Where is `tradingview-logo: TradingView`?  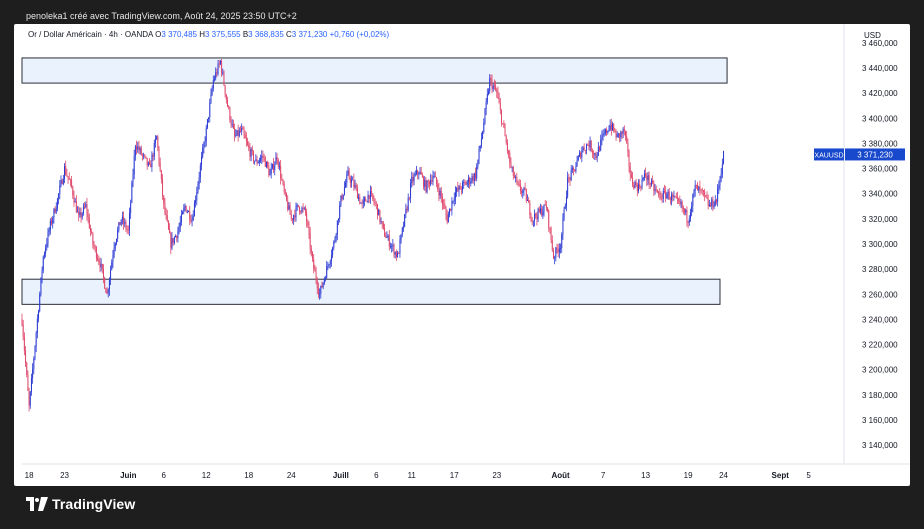
tradingview-logo: TradingView is located at coordinates (80, 504).